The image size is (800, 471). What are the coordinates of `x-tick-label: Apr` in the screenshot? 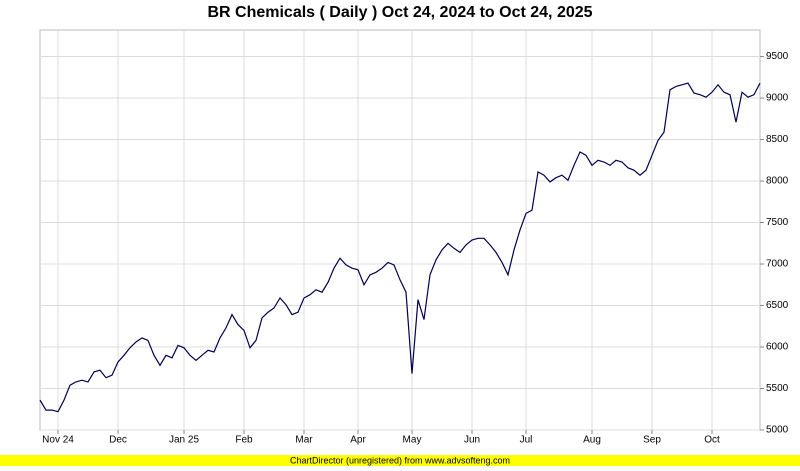 It's located at (358, 440).